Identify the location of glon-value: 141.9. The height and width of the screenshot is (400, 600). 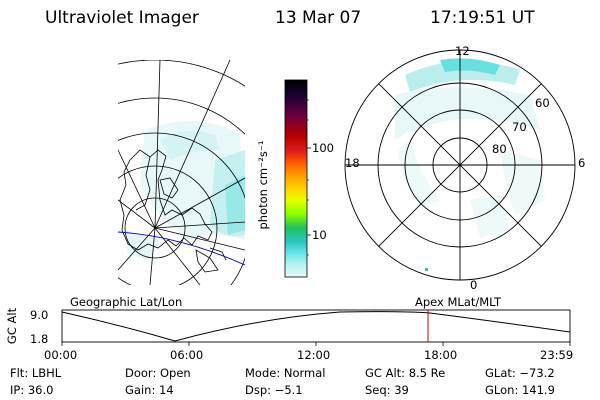
(538, 390).